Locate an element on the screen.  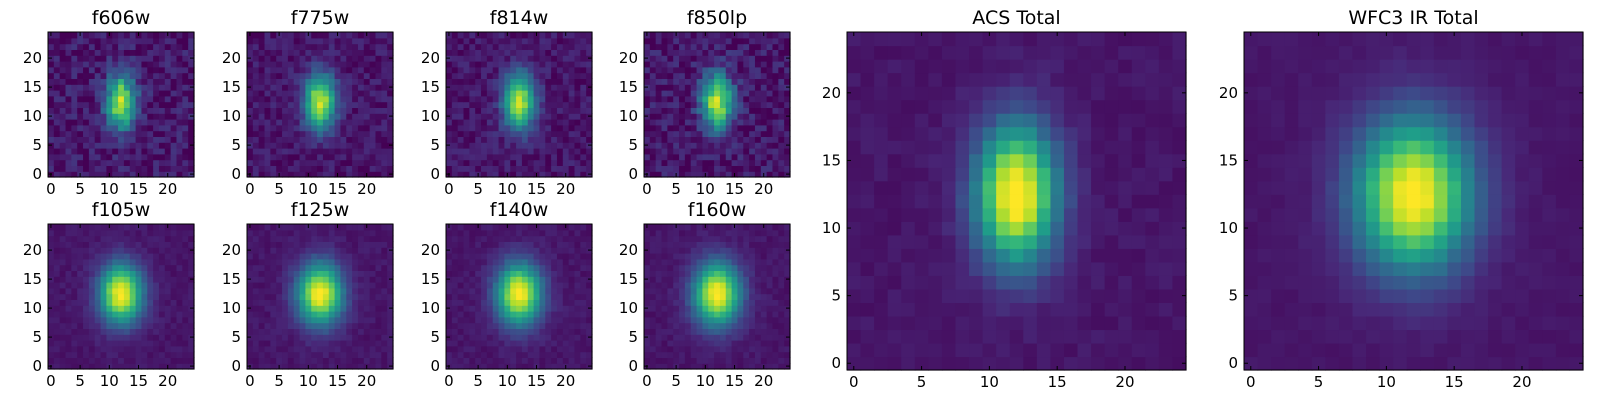
x-tick-label: 10 is located at coordinates (507, 381).